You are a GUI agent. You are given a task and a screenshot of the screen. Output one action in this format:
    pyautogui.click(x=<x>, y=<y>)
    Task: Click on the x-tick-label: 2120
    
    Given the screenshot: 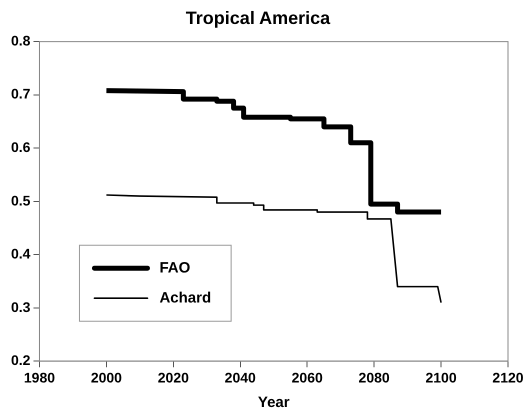 What is the action you would take?
    pyautogui.click(x=508, y=377)
    